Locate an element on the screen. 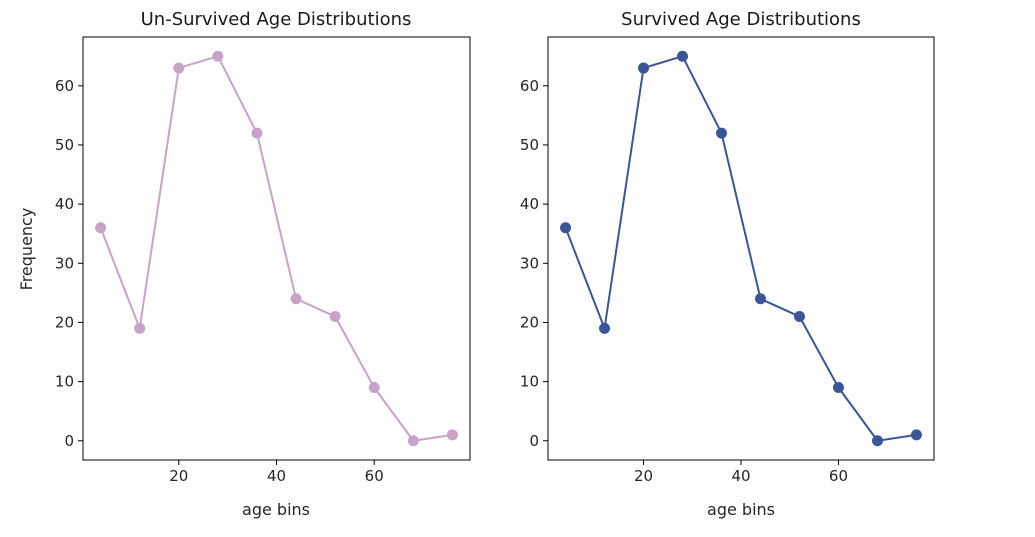 The width and height of the screenshot is (1035, 537). chart-title: Un-Survived Age Distributions is located at coordinates (276, 19).